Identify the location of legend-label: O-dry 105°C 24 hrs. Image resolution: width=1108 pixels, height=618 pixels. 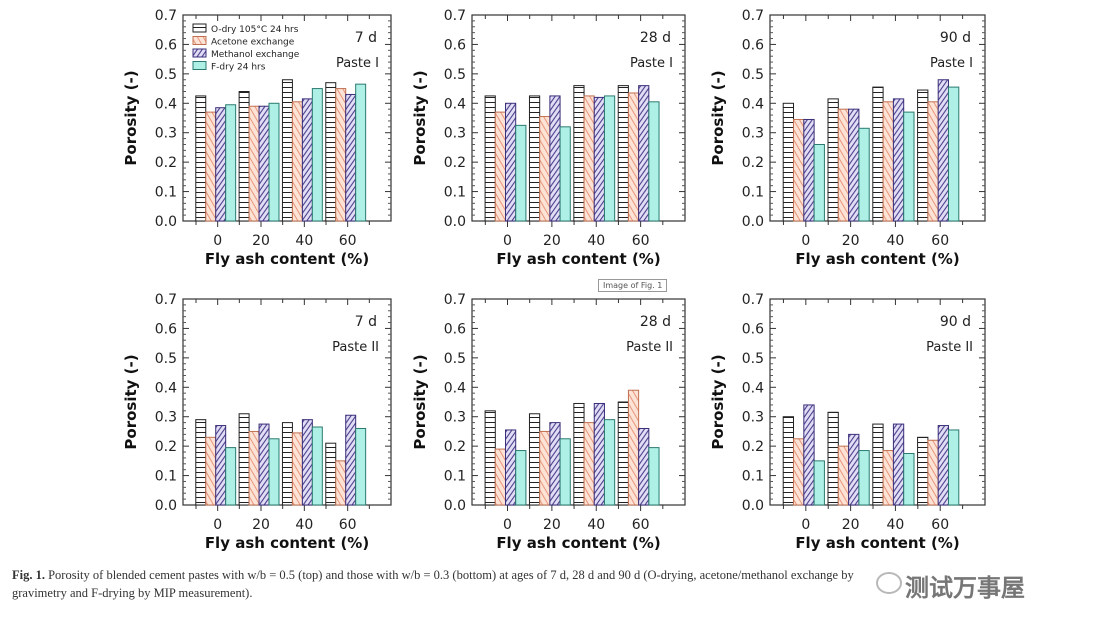
(255, 30).